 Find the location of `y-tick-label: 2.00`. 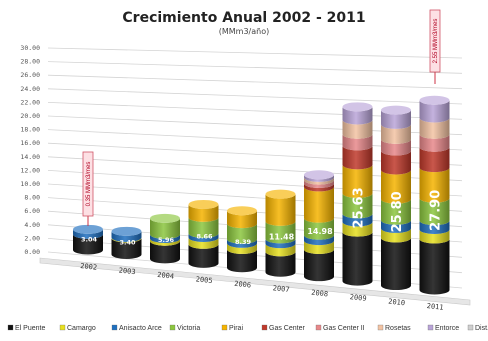

y-tick-label: 2.00 is located at coordinates (32, 238).